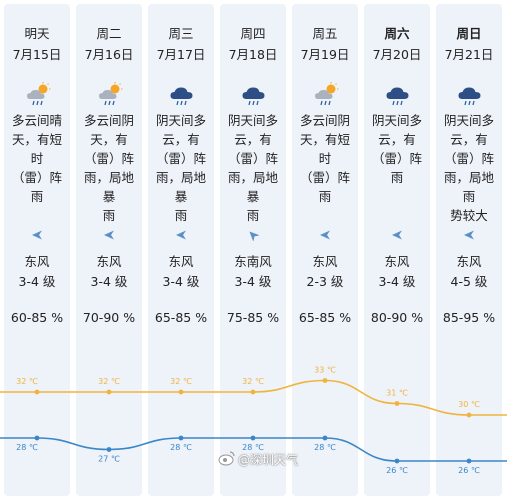  I want to click on date-label: 7月21日, so click(469, 54).